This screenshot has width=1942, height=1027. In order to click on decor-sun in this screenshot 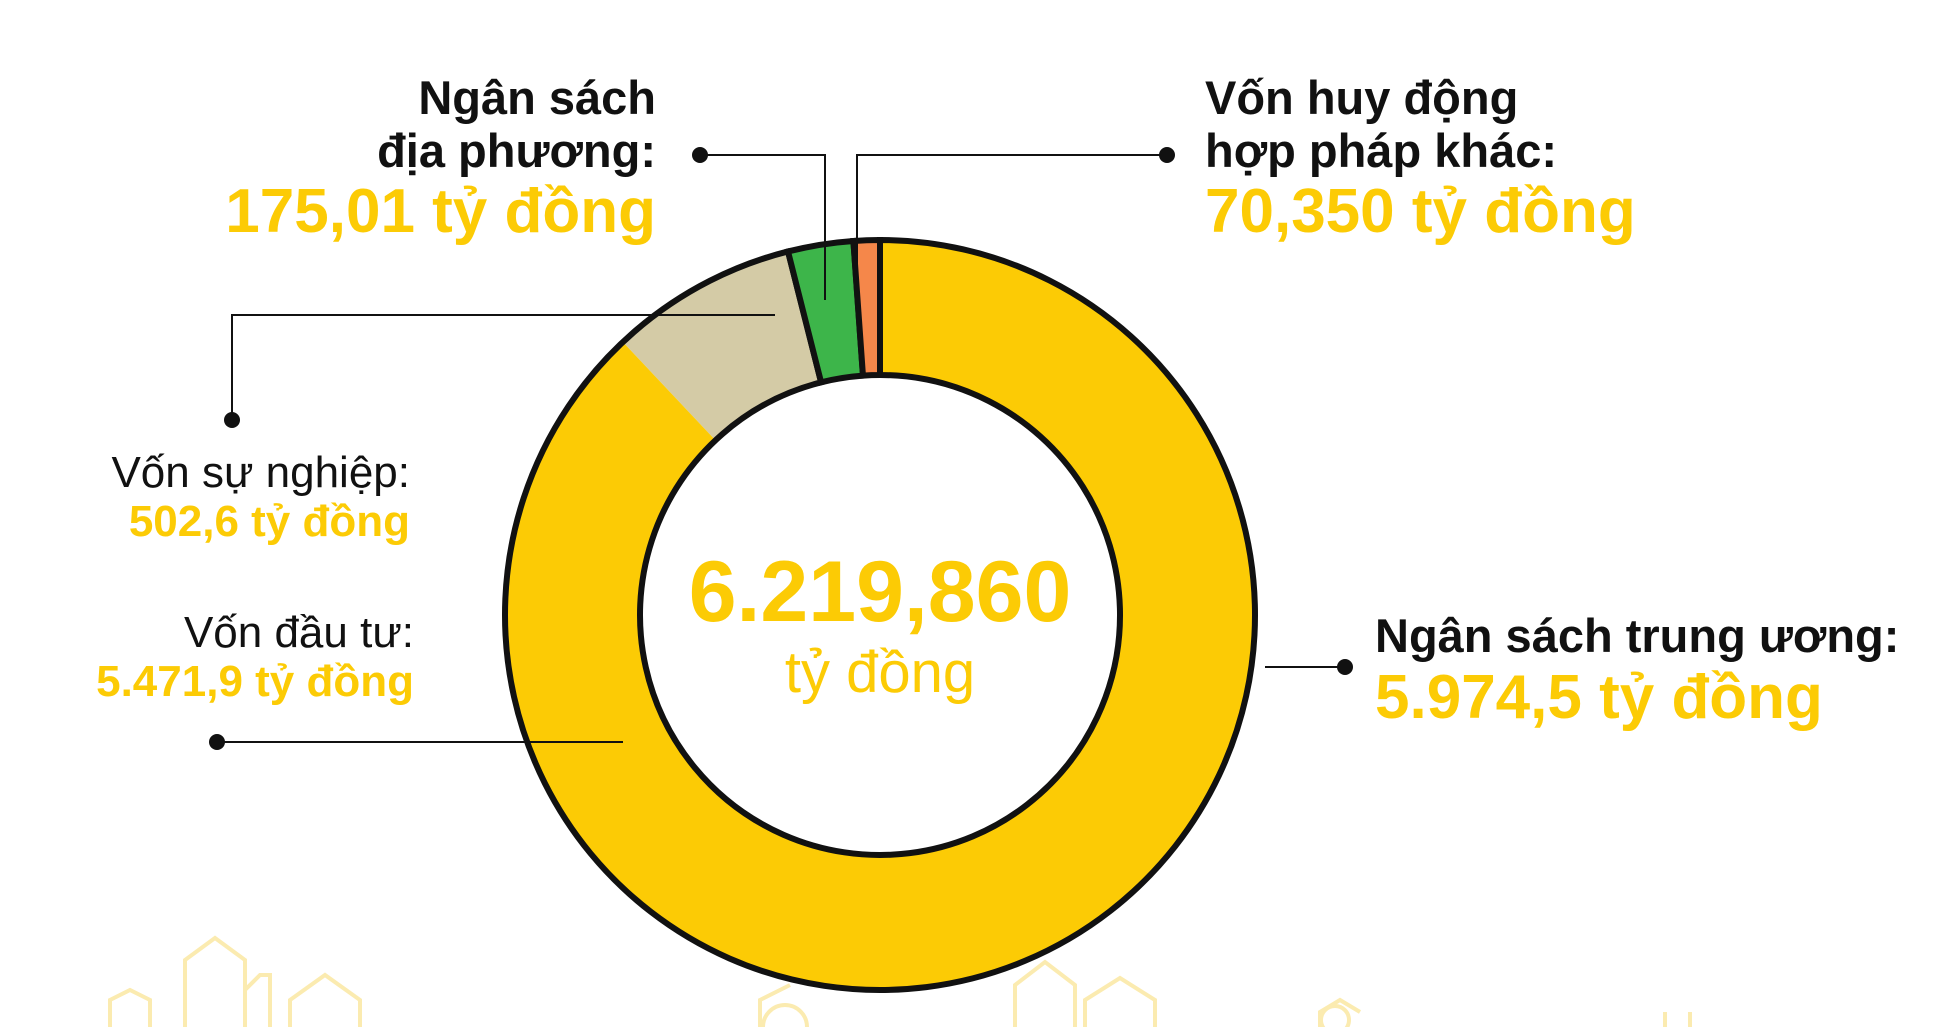, I will do `click(785, 1015)`.